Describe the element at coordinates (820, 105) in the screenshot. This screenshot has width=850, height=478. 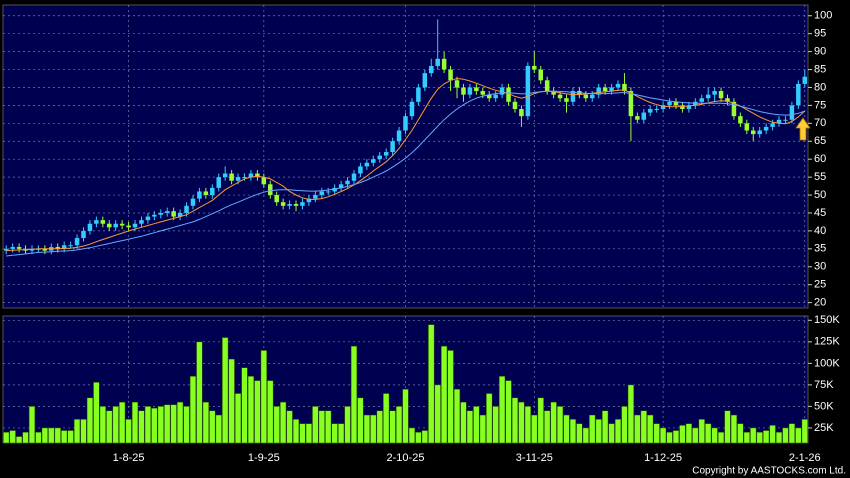
I see `y-tick-label: 75` at that location.